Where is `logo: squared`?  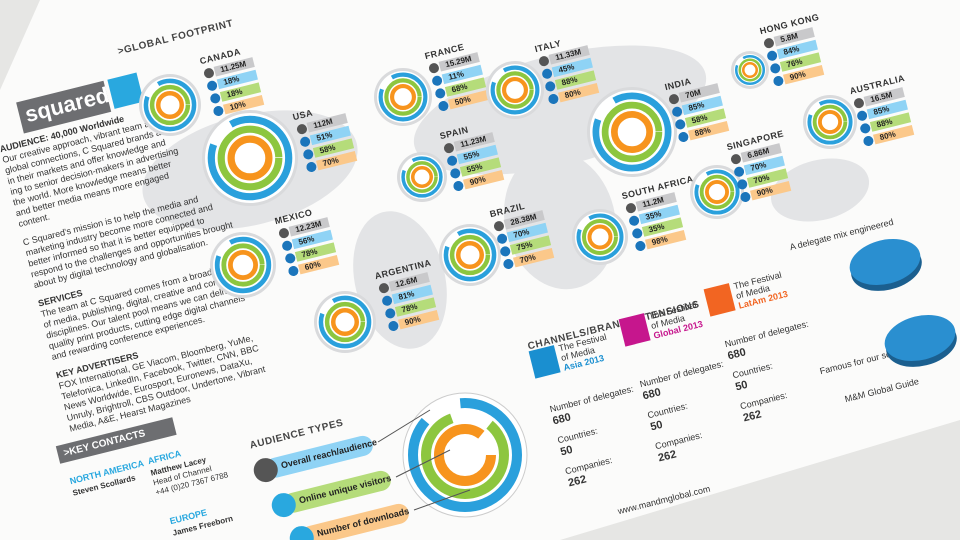 logo: squared is located at coordinates (80, 103).